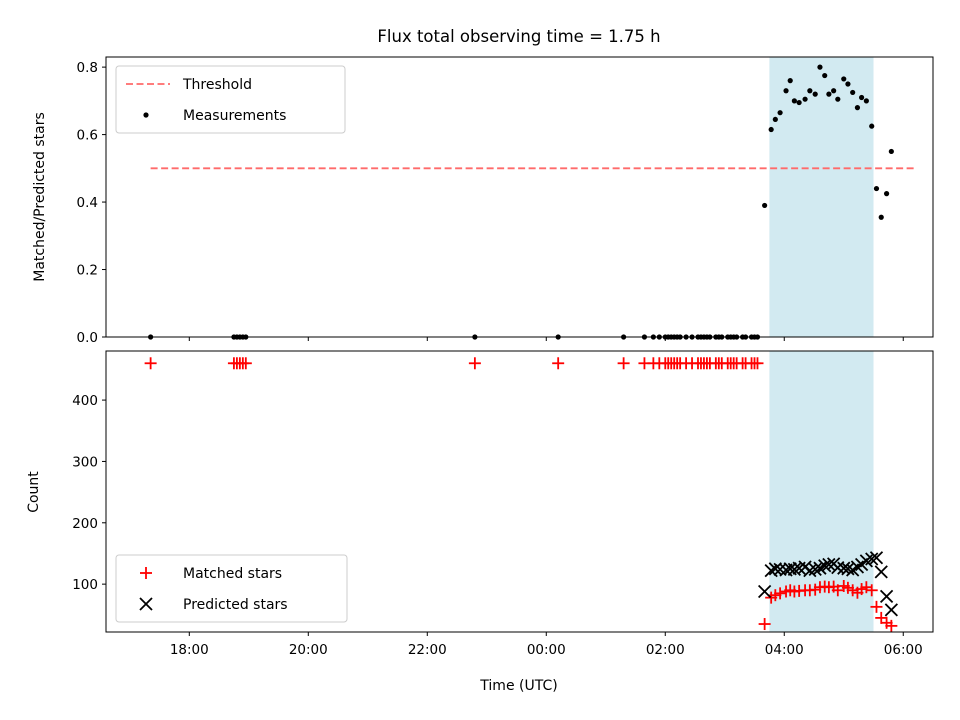 The height and width of the screenshot is (720, 960). Describe the element at coordinates (85, 401) in the screenshot. I see `y-tick-label: 400` at that location.